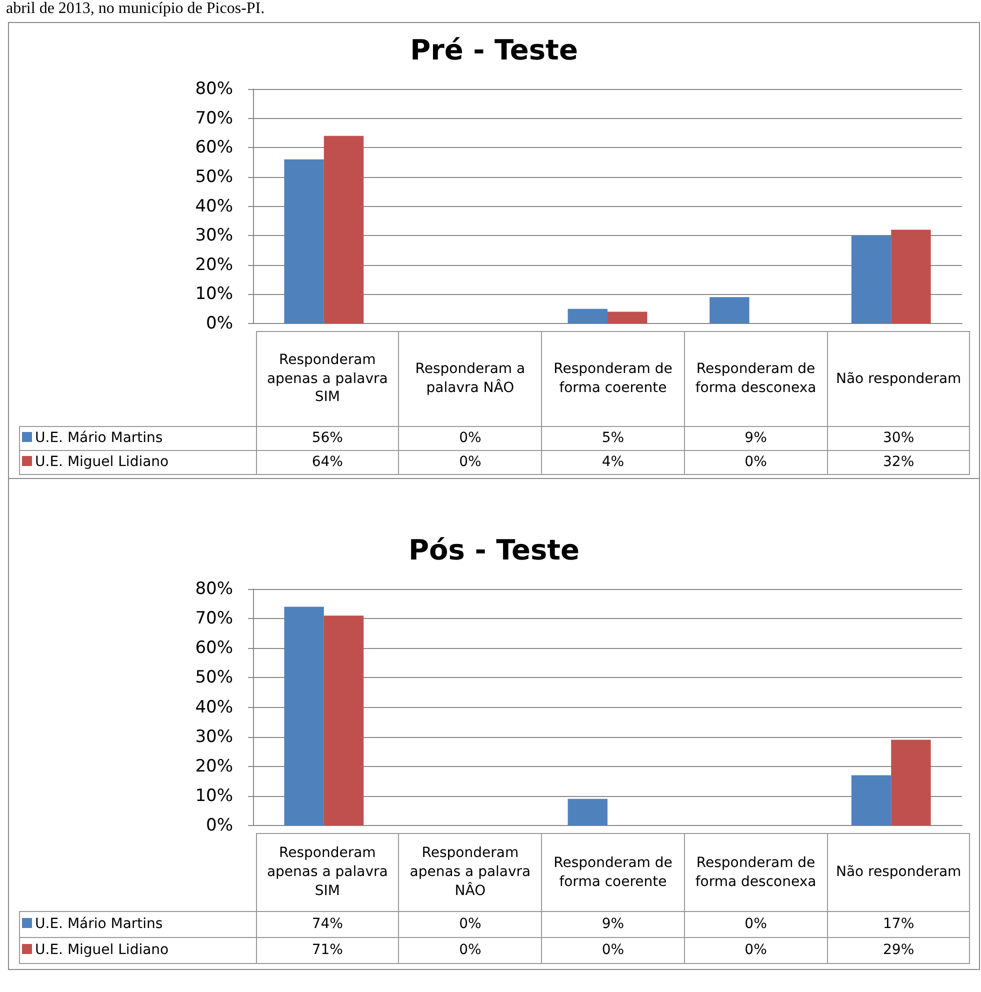 This screenshot has width=981, height=992. Describe the element at coordinates (327, 951) in the screenshot. I see `data-label: 71%` at that location.